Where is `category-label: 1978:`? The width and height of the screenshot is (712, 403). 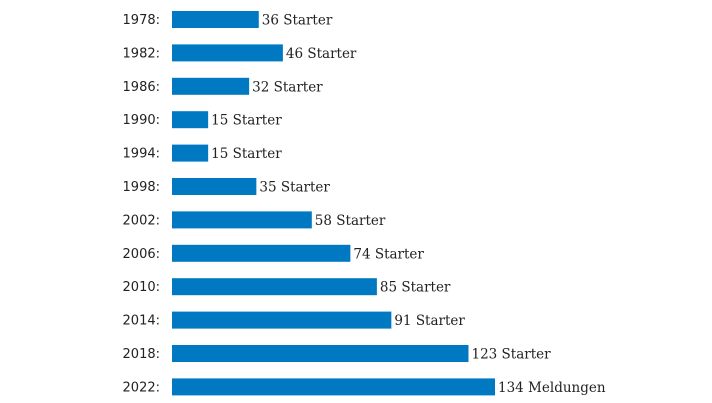 category-label: 1978: is located at coordinates (141, 20).